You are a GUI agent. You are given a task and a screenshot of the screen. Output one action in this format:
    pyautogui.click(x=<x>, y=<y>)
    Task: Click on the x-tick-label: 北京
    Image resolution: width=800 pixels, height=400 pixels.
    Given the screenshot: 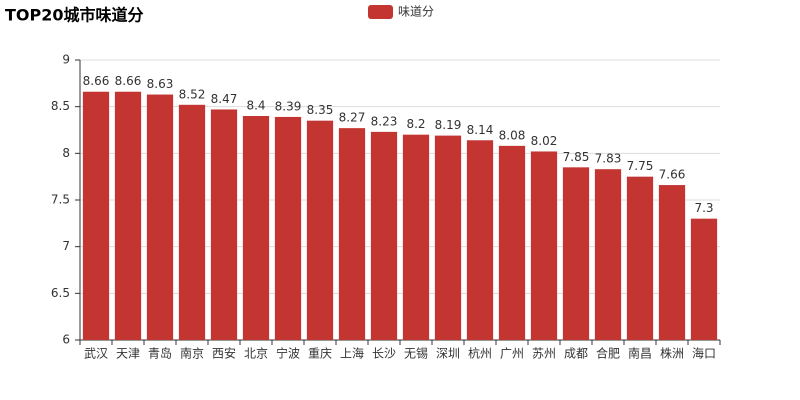 What is the action you would take?
    pyautogui.click(x=256, y=354)
    